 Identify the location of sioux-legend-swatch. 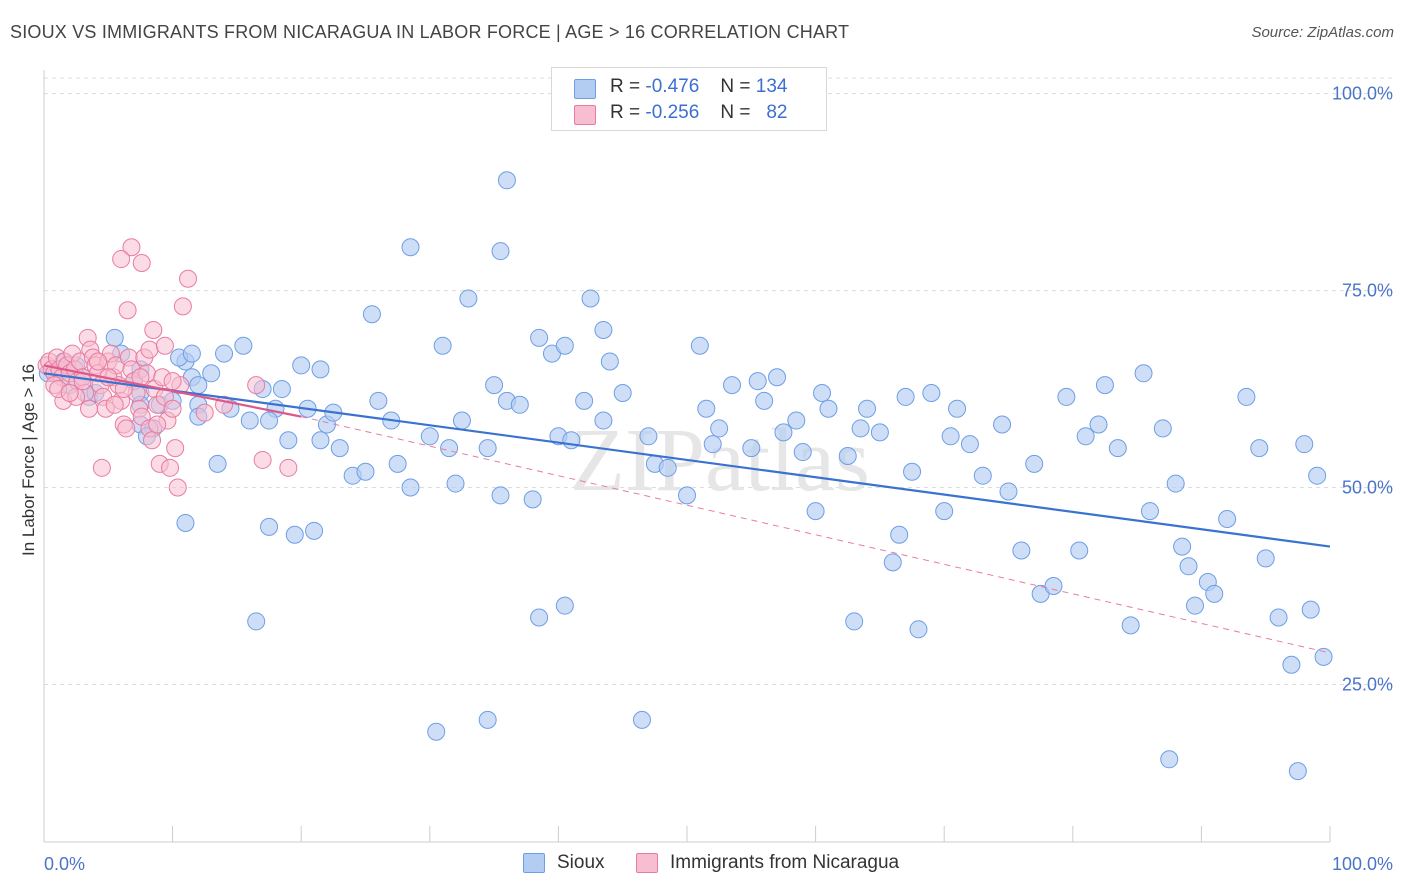
(534, 863).